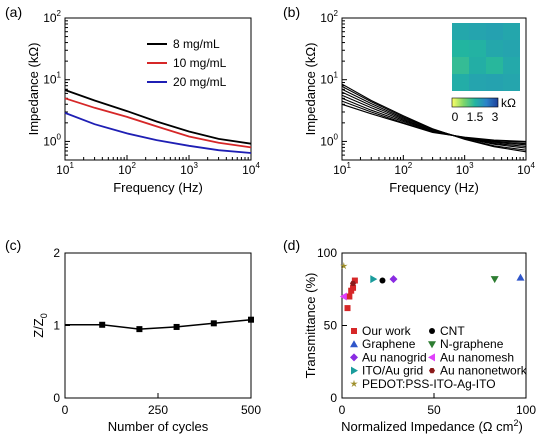  Describe the element at coordinates (40, 325) in the screenshot. I see `y-axis-label: Z/Z0` at that location.